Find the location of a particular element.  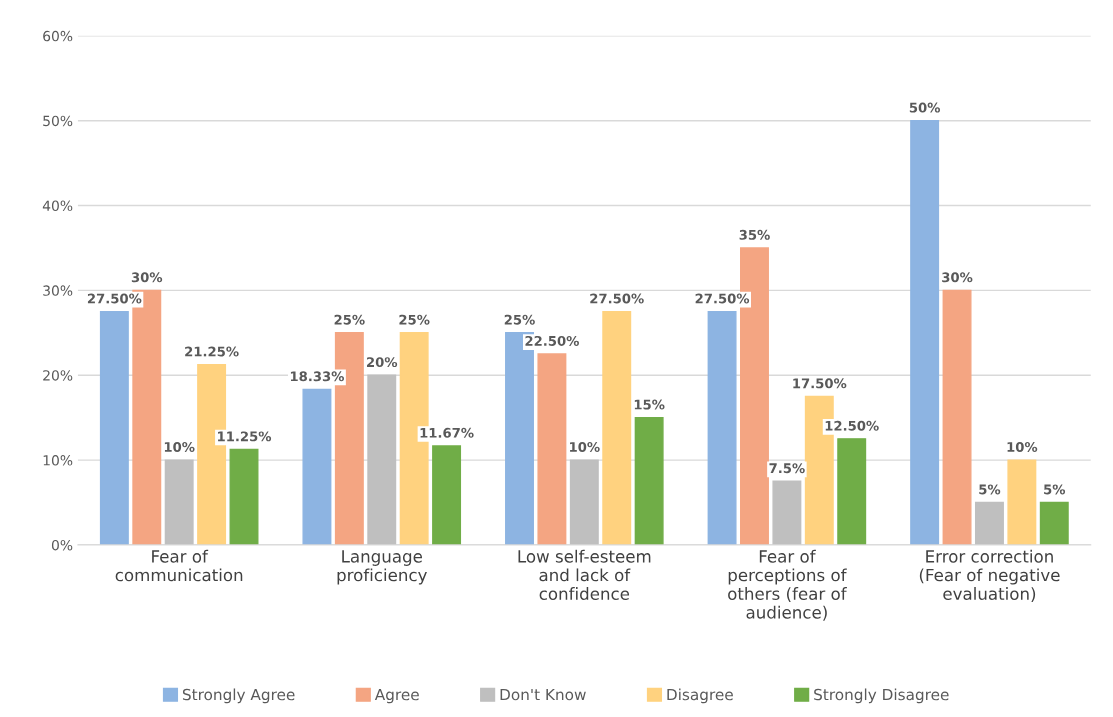

data-label: 11.67% is located at coordinates (447, 432).